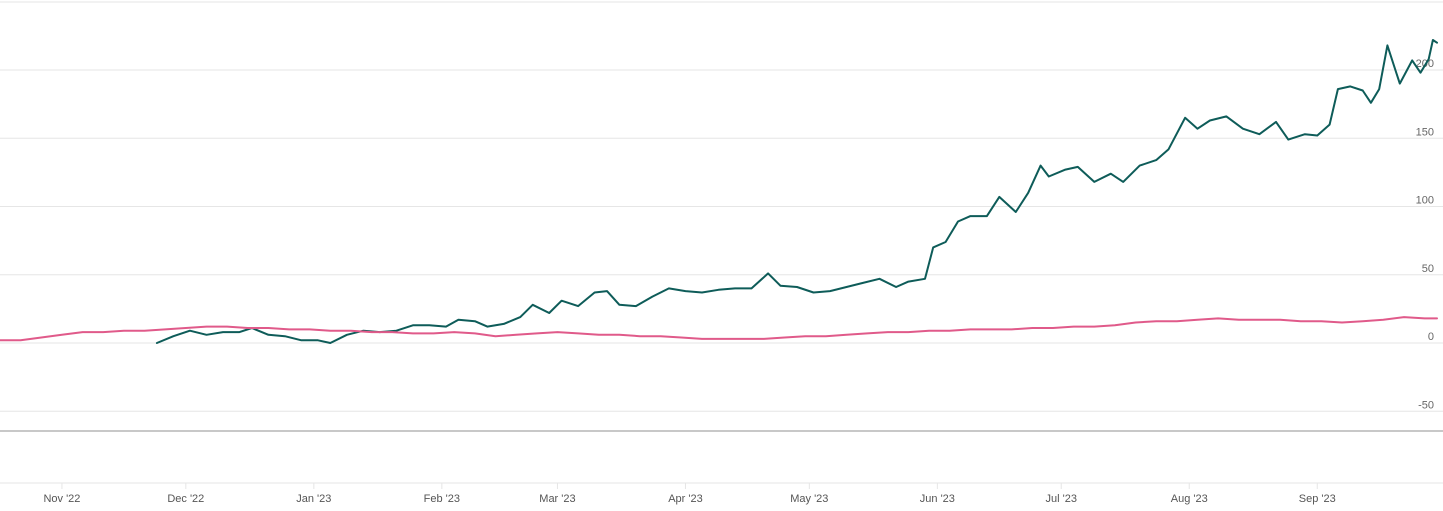 Image resolution: width=1443 pixels, height=511 pixels. I want to click on x-tick-label: Aug '23, so click(1189, 499).